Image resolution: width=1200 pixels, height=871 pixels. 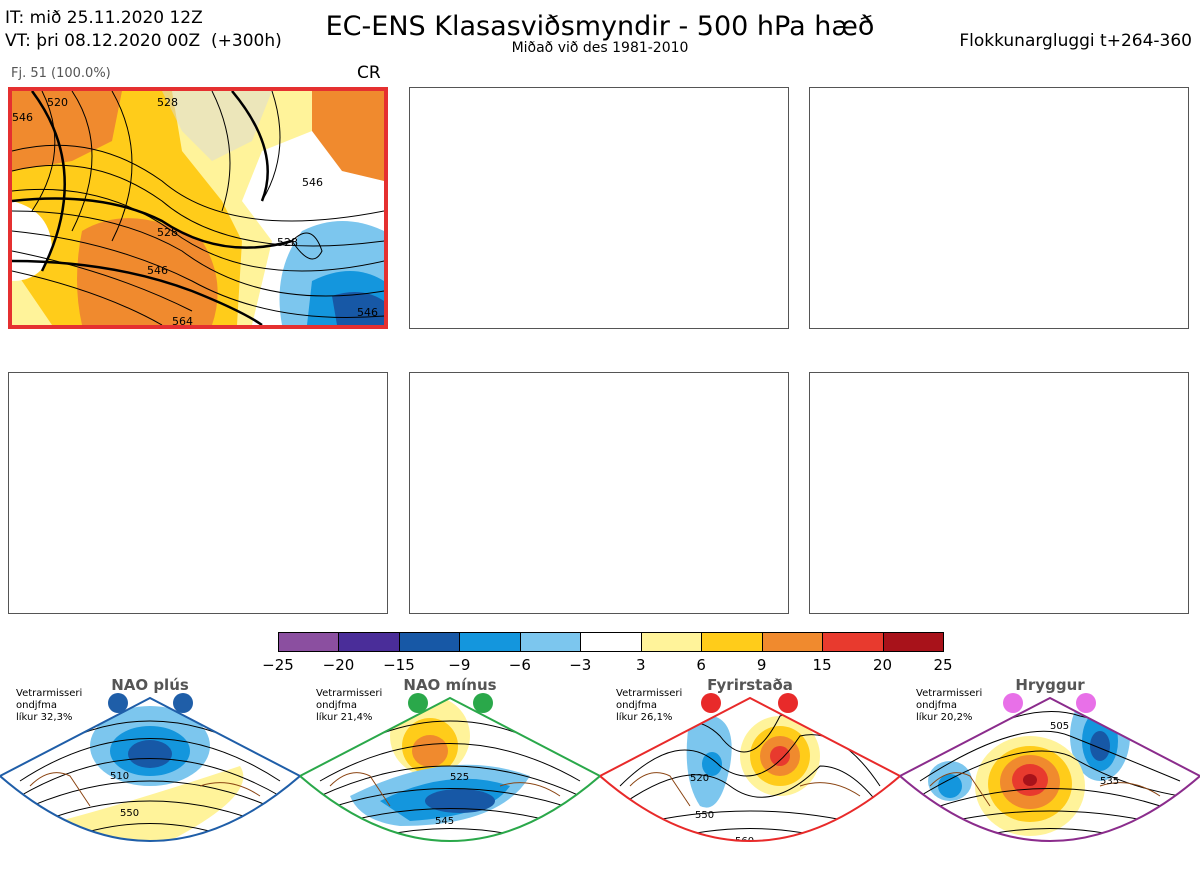 What do you see at coordinates (882, 665) in the screenshot?
I see `colorbar-tick-label: 20` at bounding box center [882, 665].